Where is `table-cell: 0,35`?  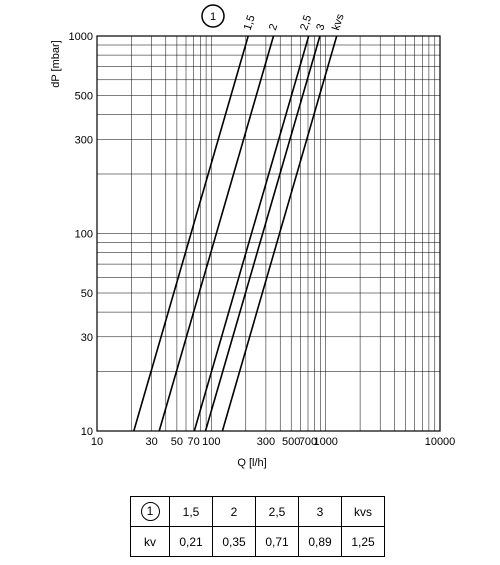
table-cell: 0,35 is located at coordinates (234, 541).